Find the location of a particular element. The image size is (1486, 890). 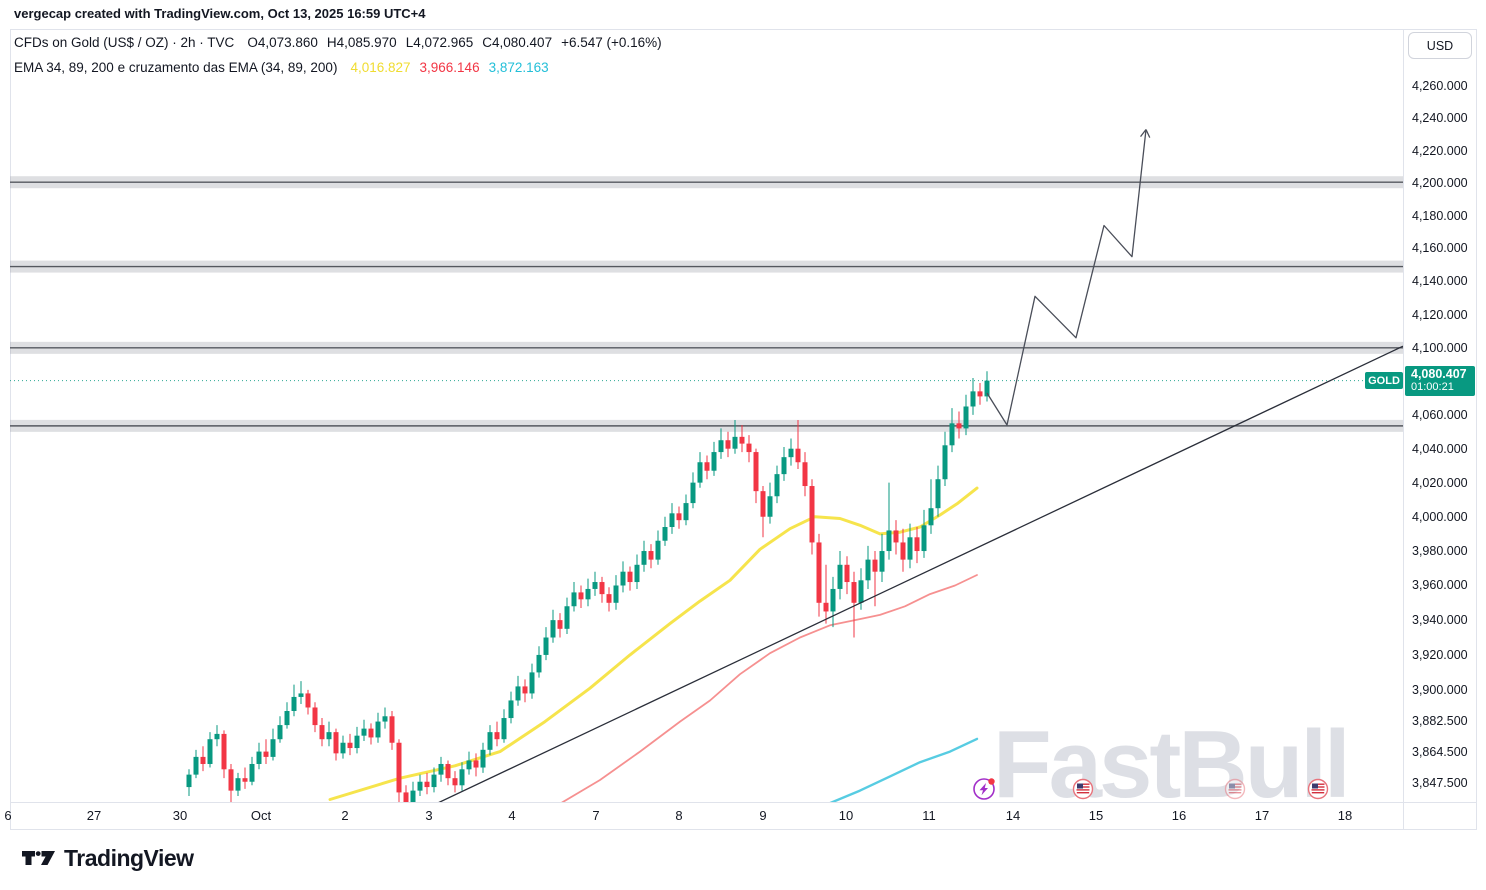

price-tick-label: 4,020.000 is located at coordinates (1440, 482).